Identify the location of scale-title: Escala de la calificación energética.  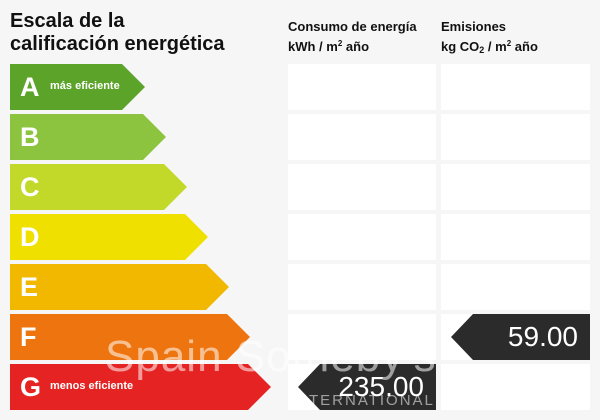
(117, 33).